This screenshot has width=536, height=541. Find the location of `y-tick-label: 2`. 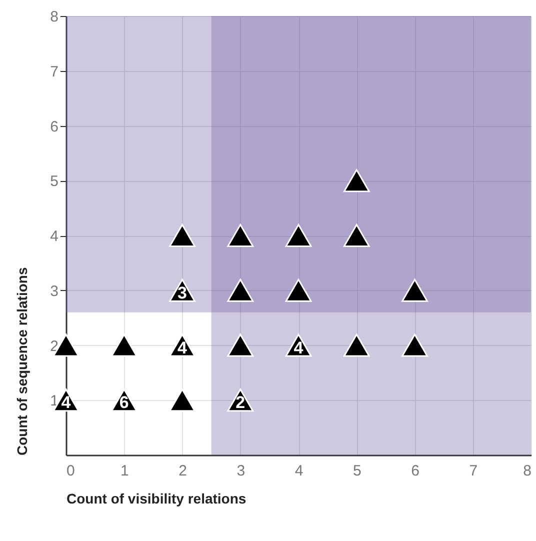

y-tick-label: 2 is located at coordinates (54, 346).